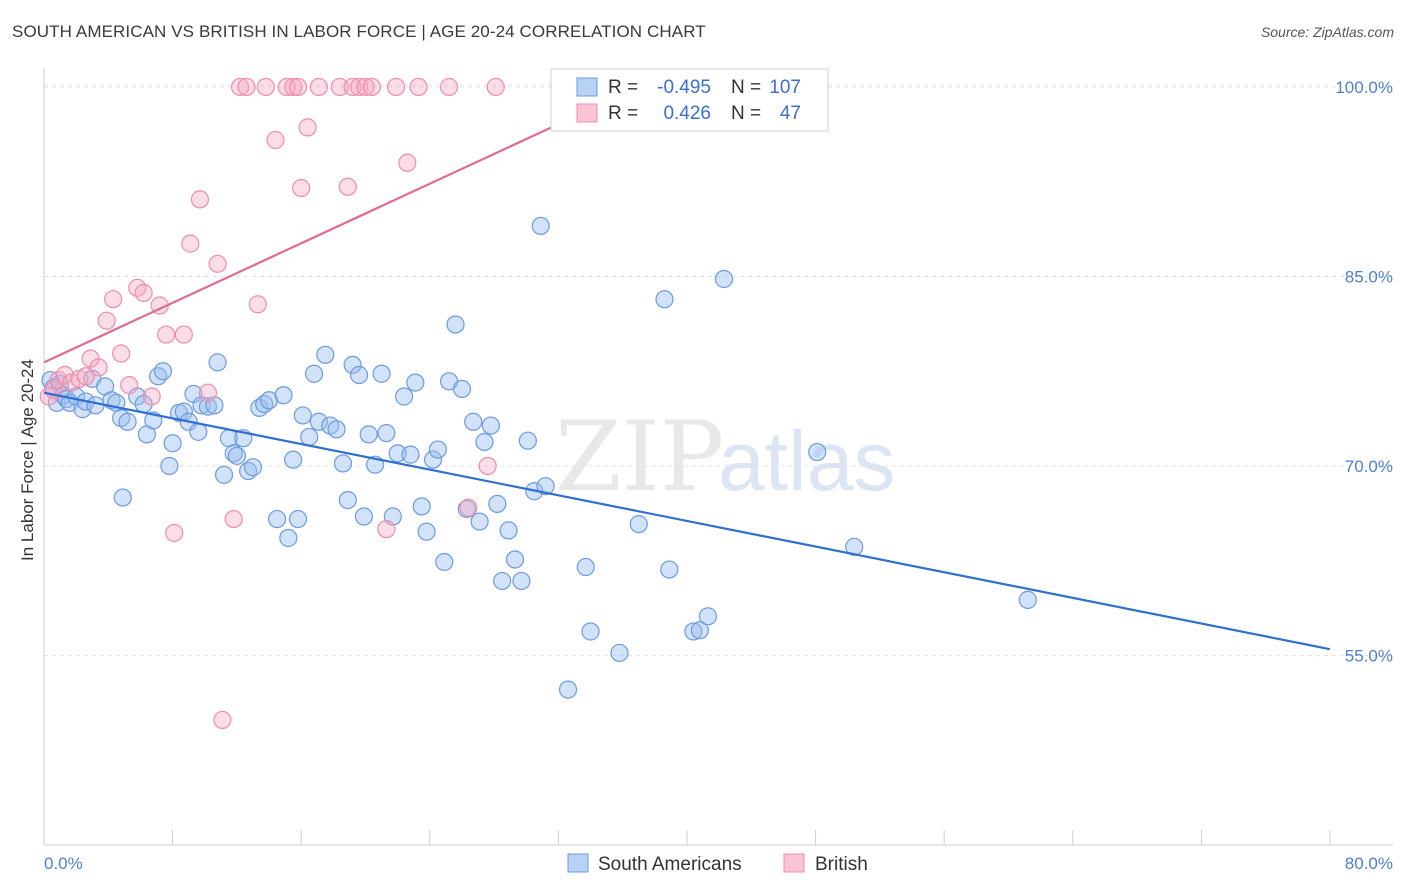 The height and width of the screenshot is (892, 1406). I want to click on y-tick-label: 100.0%, so click(1364, 87).